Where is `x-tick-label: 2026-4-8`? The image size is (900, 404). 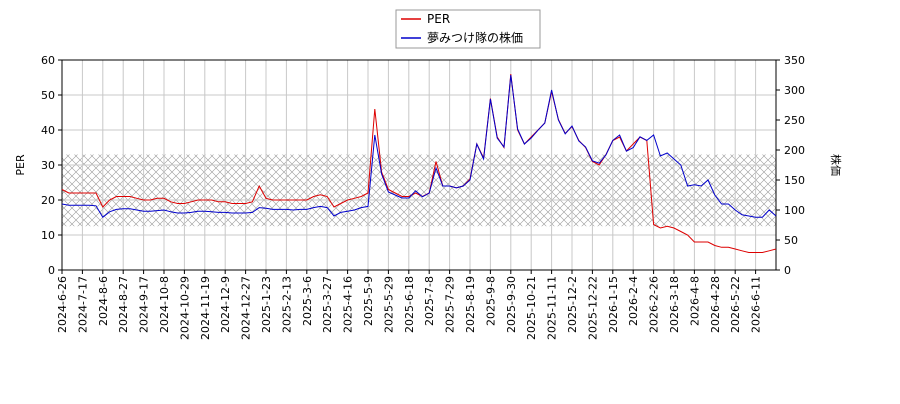 x-tick-label: 2026-4-8 is located at coordinates (694, 301).